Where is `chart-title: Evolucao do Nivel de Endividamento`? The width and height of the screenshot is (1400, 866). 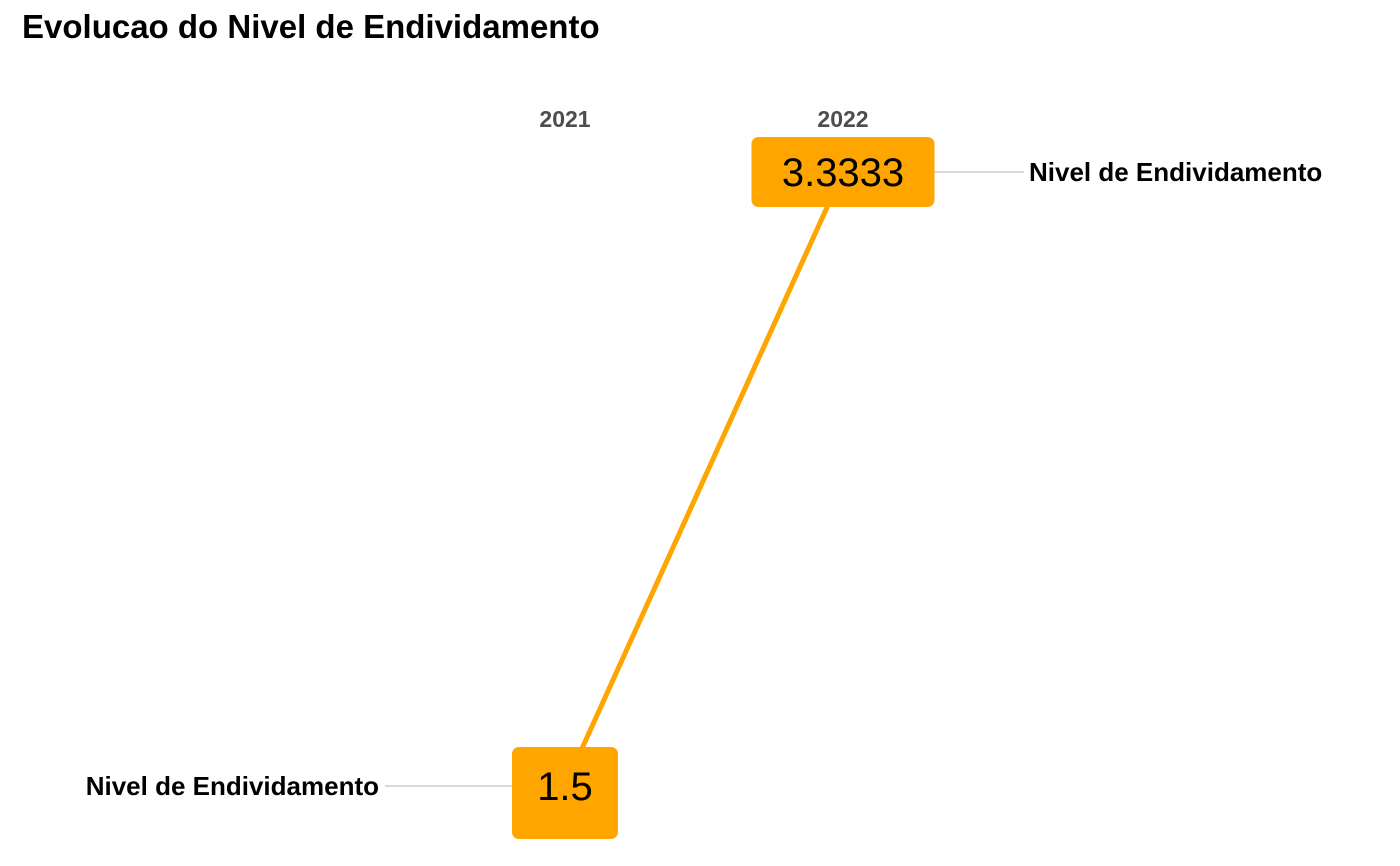
chart-title: Evolucao do Nivel de Endividamento is located at coordinates (311, 26).